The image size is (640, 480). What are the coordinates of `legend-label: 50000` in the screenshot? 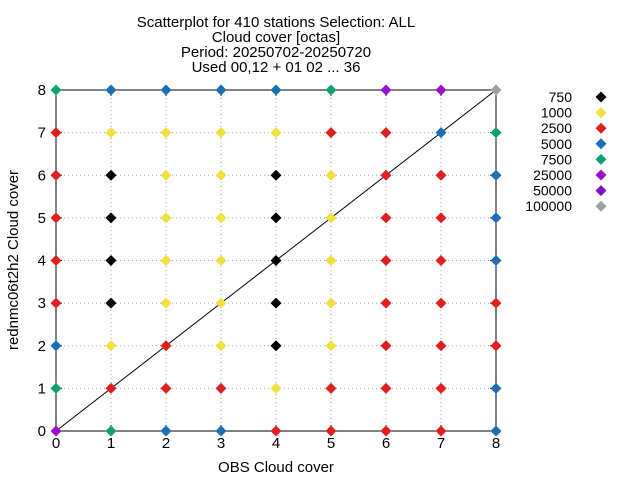 It's located at (552, 191).